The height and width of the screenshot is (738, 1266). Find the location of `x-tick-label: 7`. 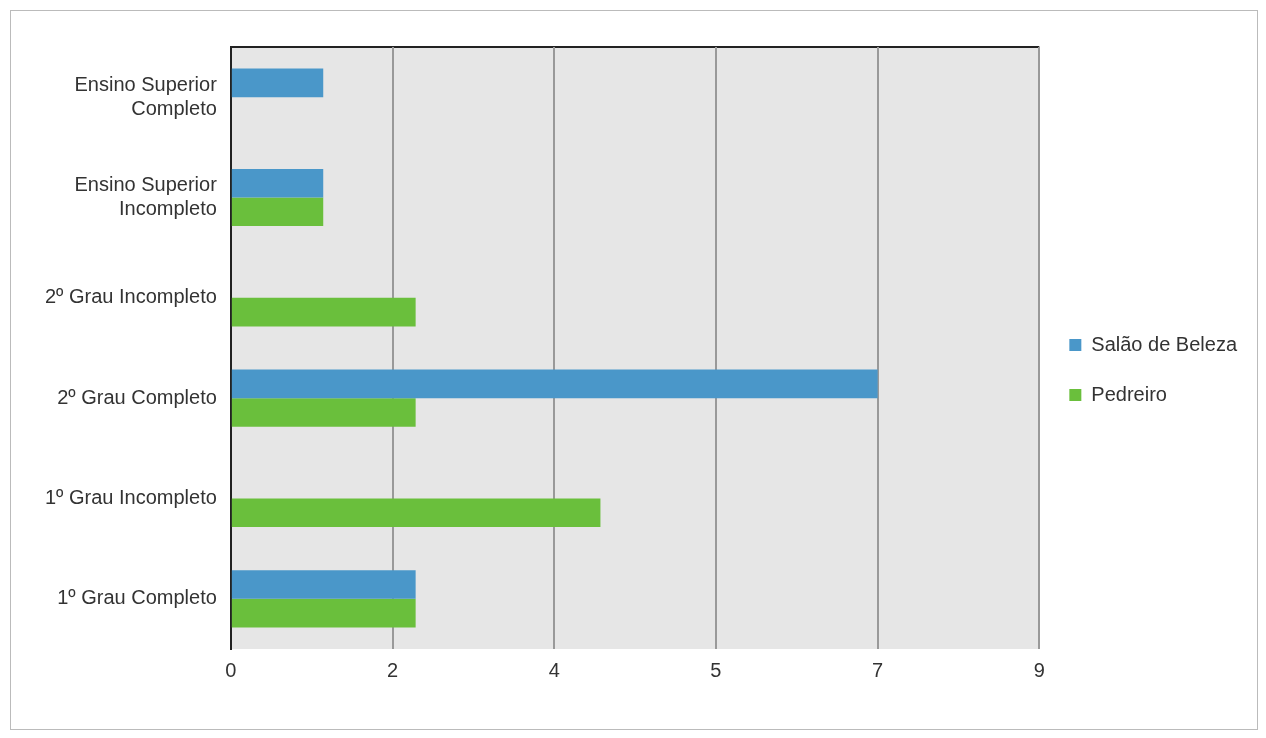

x-tick-label: 7 is located at coordinates (878, 669).